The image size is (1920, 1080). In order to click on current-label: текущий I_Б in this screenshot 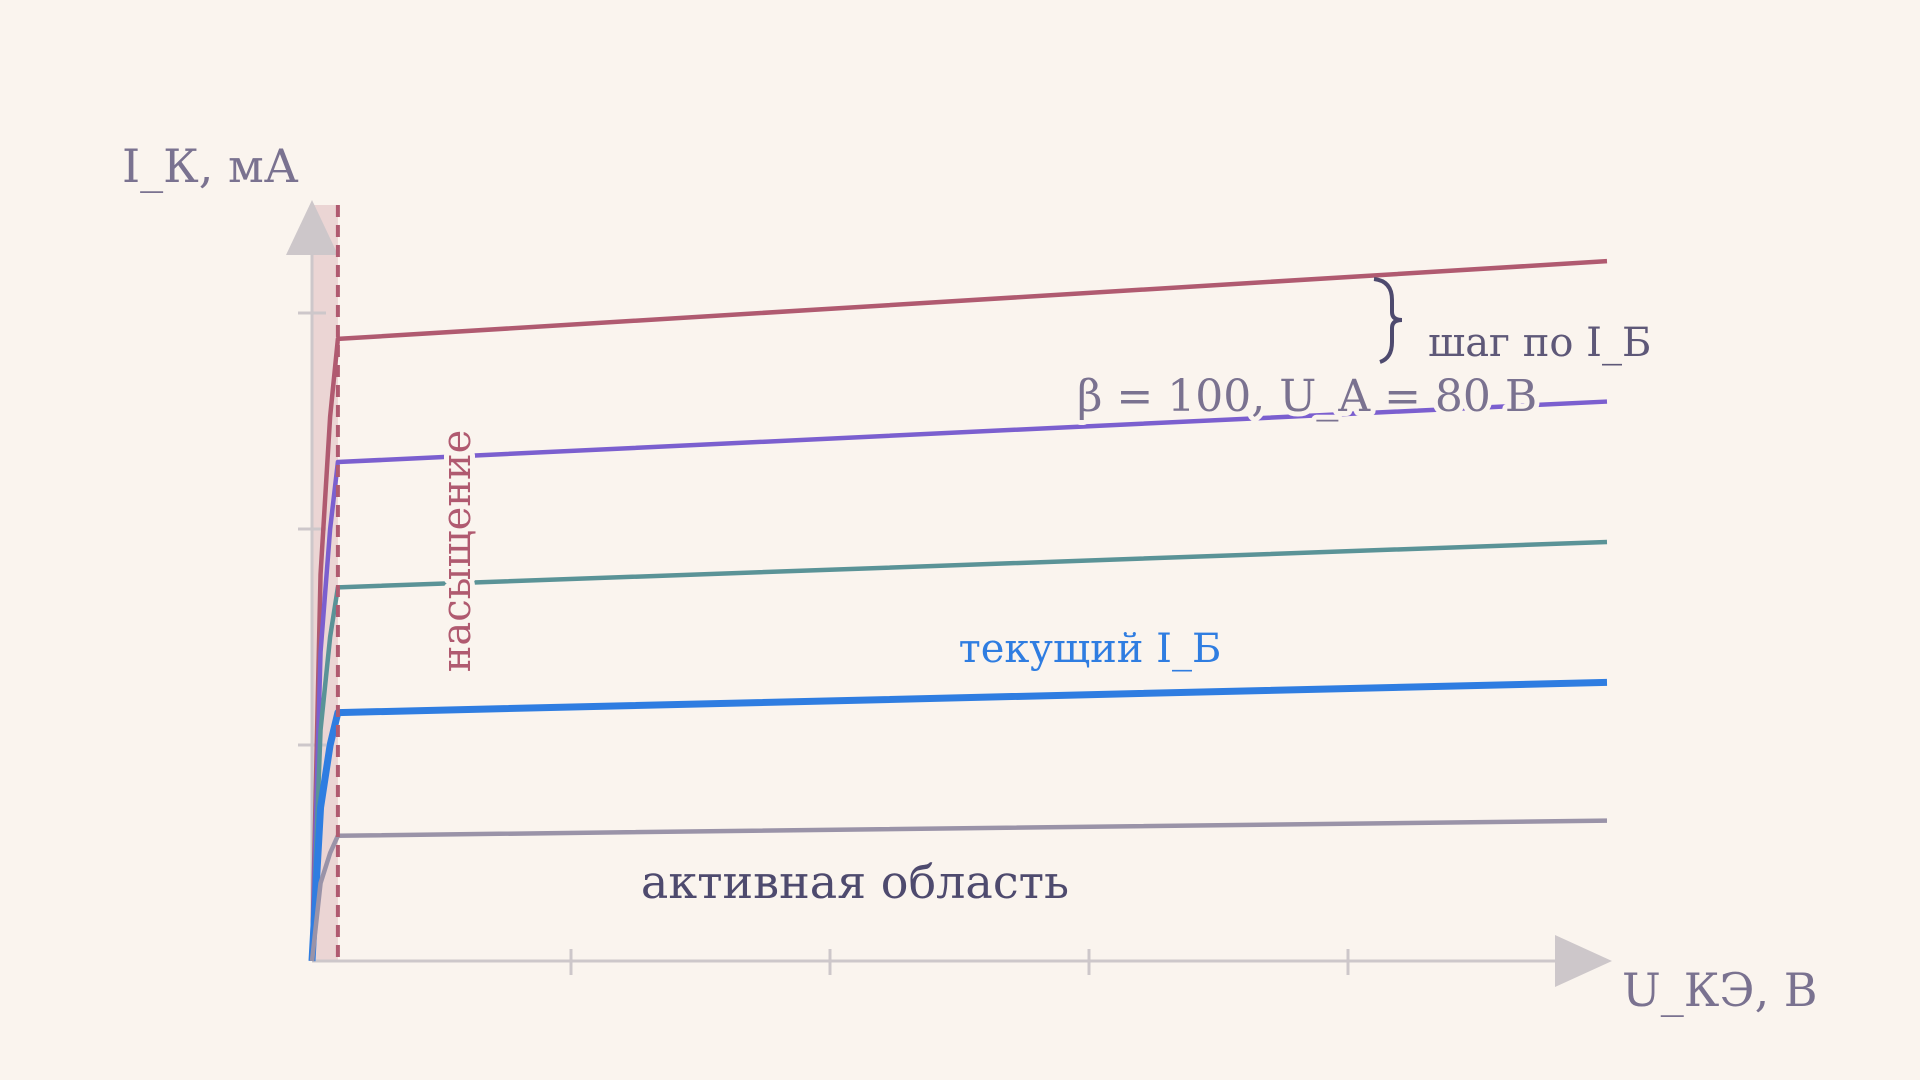, I will do `click(1090, 649)`.